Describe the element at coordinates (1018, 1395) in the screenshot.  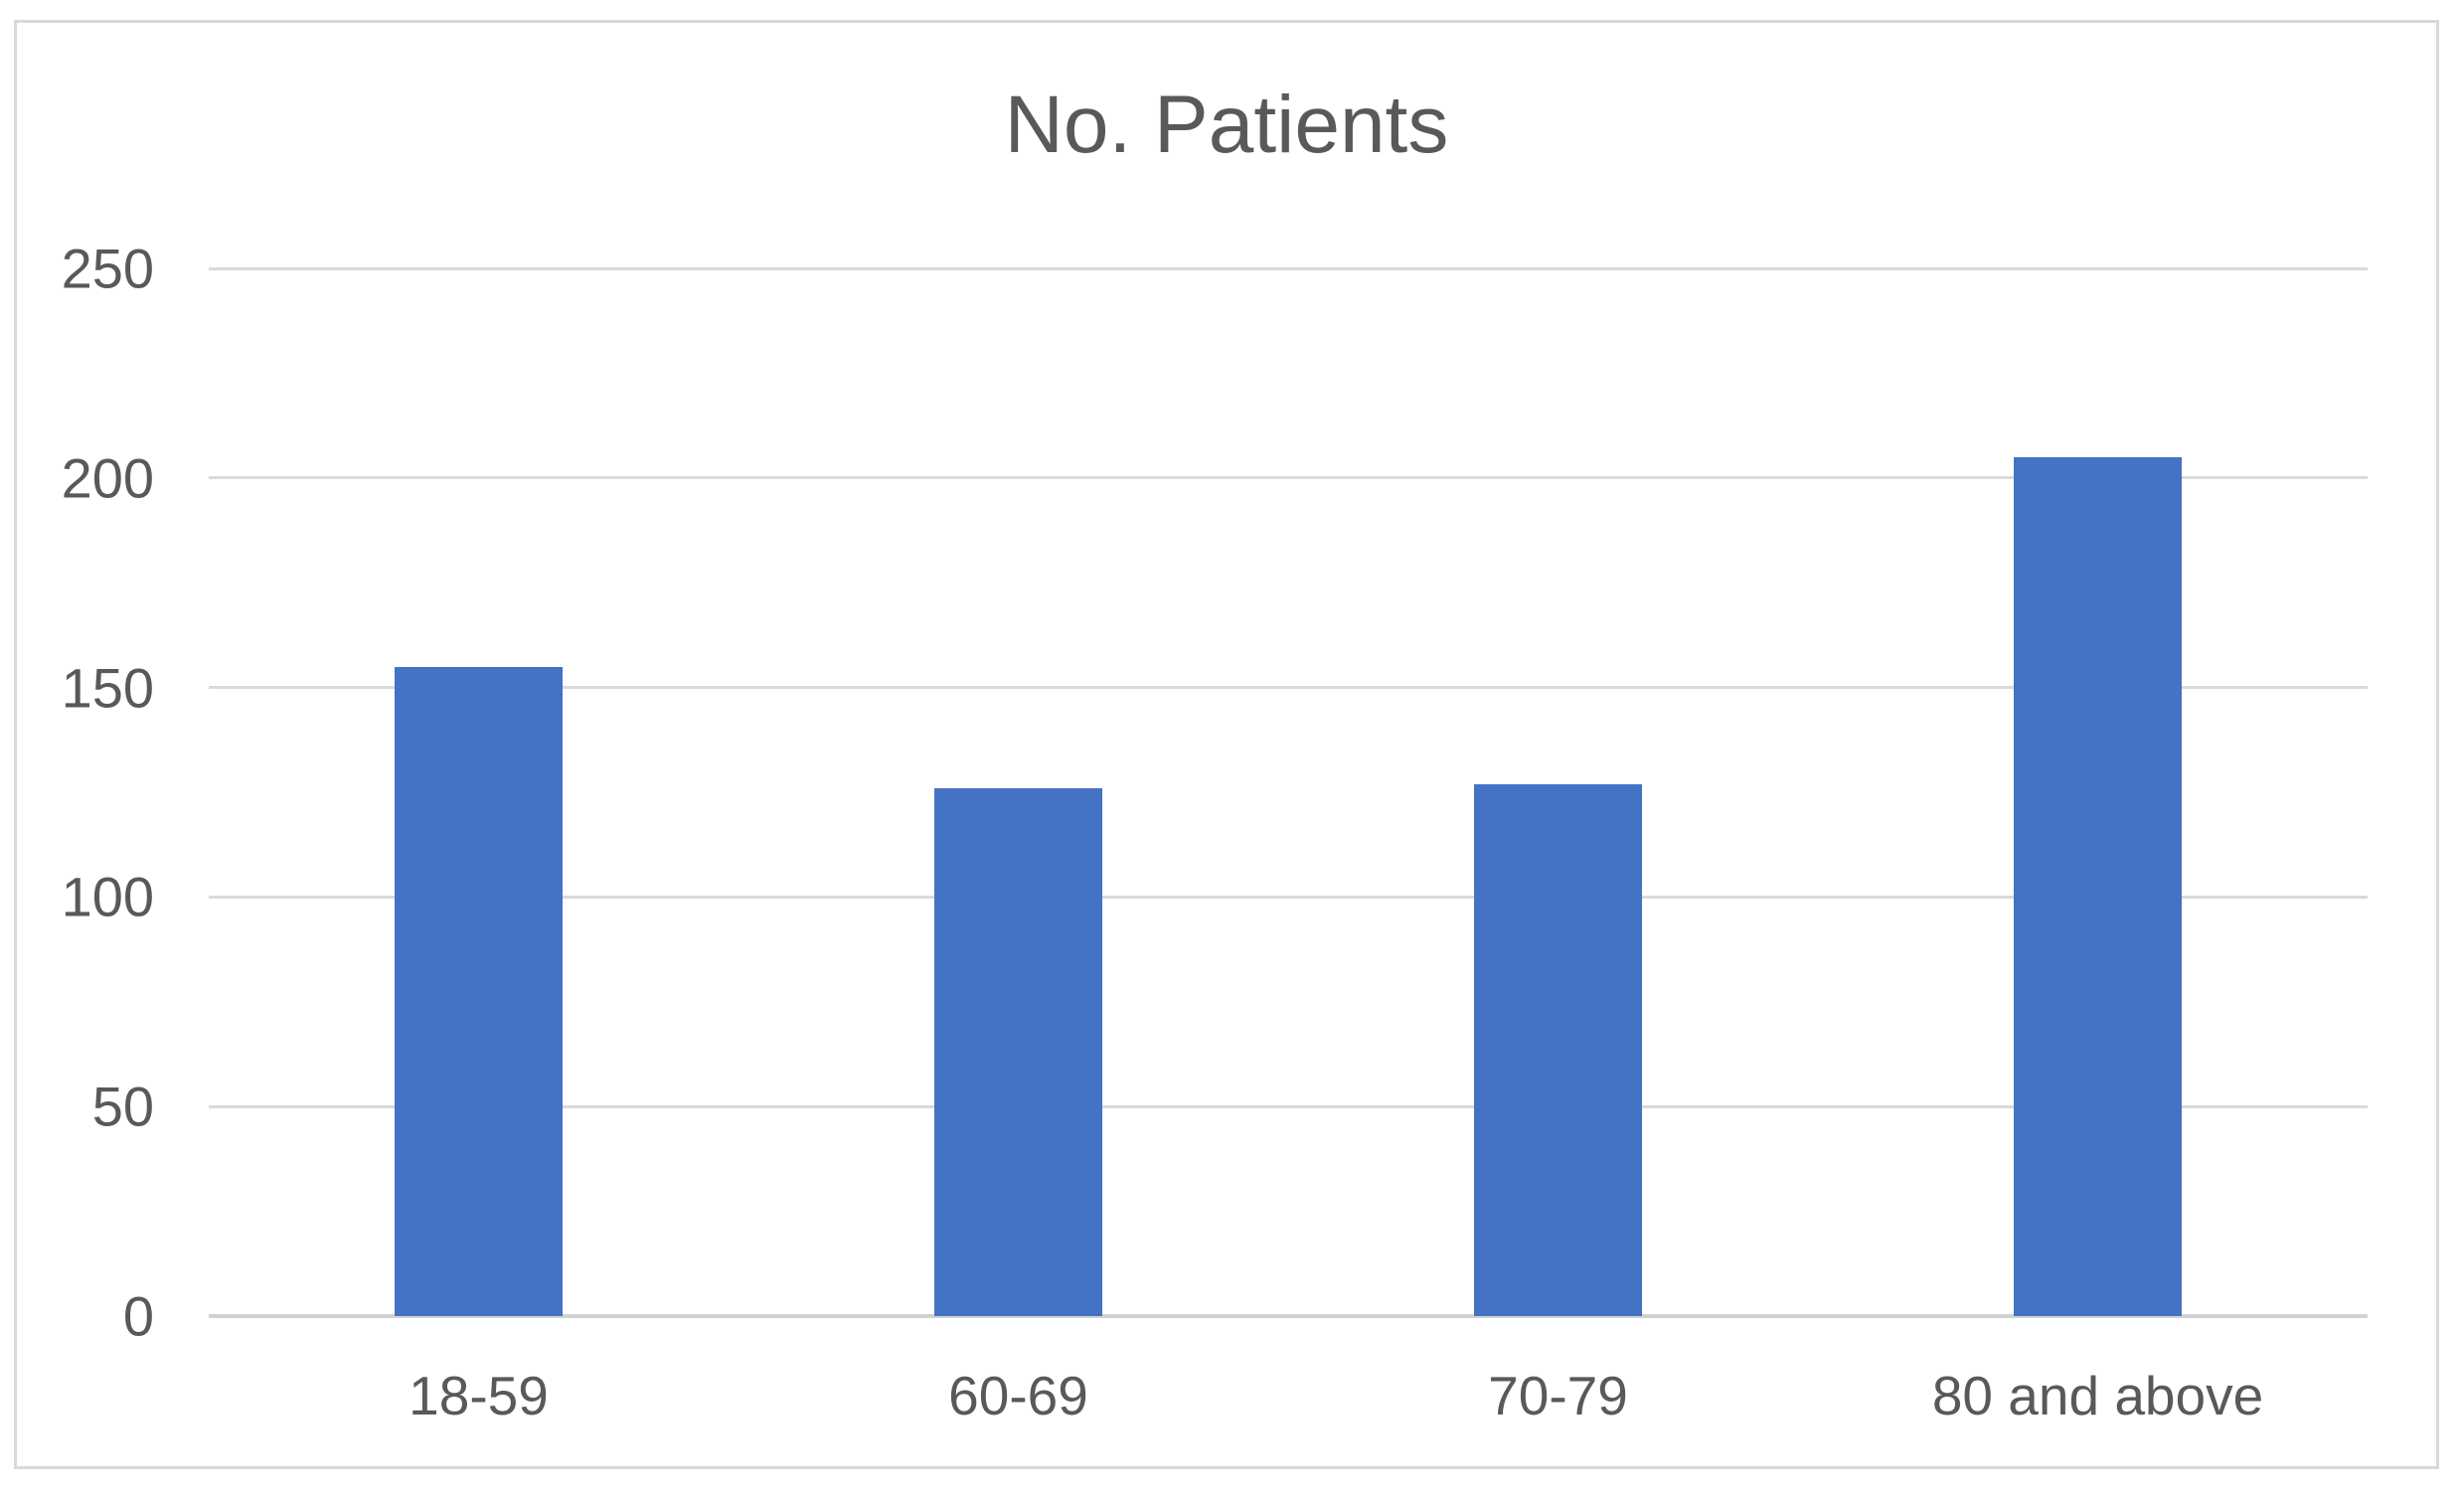
I see `x-category-label: 60-69` at that location.